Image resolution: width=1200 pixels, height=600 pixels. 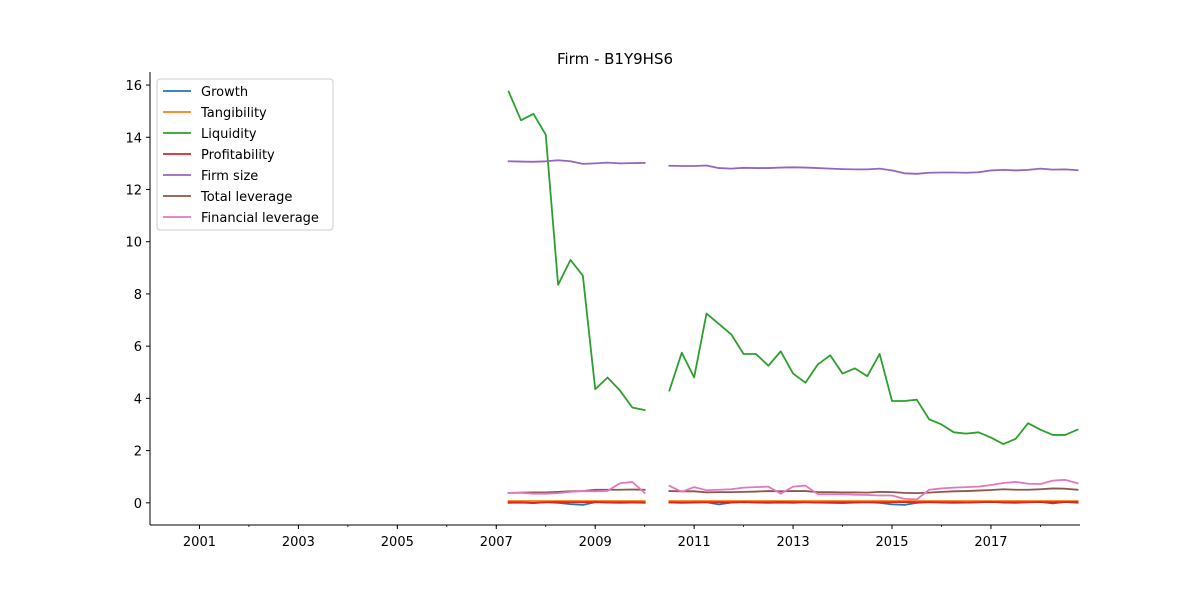 What do you see at coordinates (199, 542) in the screenshot?
I see `x-tick-label: 2001` at bounding box center [199, 542].